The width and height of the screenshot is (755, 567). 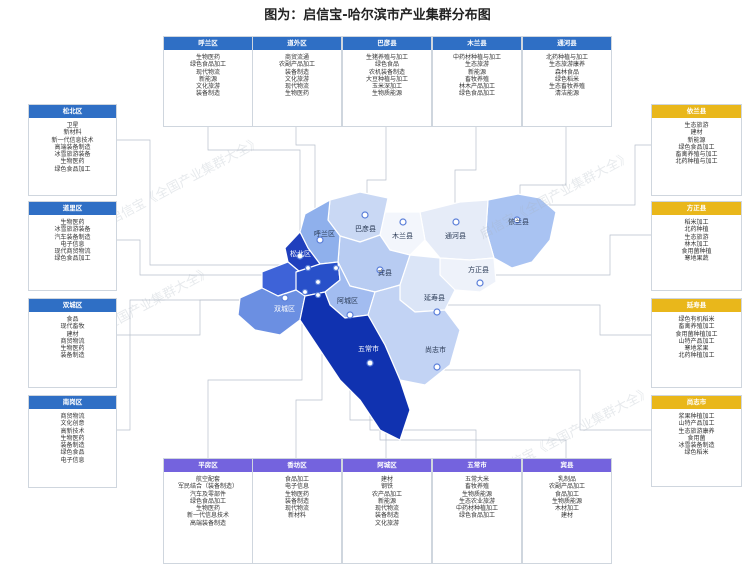 What do you see at coordinates (566, 94) in the screenshot?
I see `industry-item: 清洁能源` at bounding box center [566, 94].